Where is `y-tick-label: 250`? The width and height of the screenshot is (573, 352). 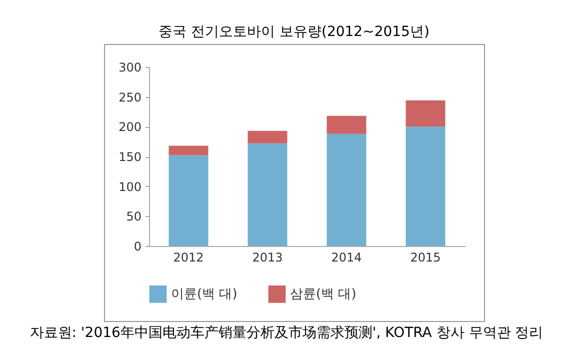 y-tick-label: 250 is located at coordinates (130, 97).